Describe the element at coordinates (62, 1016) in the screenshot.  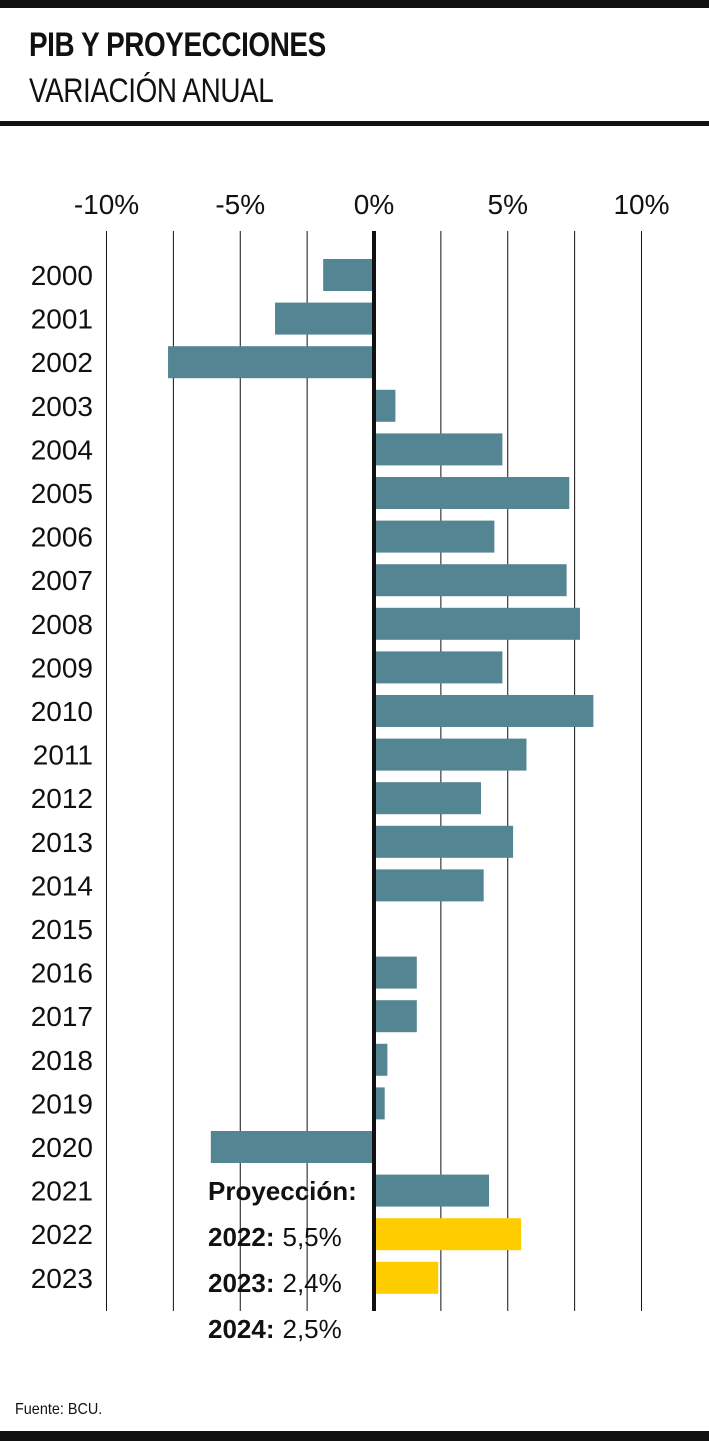
I see `year-label: 2017` at that location.